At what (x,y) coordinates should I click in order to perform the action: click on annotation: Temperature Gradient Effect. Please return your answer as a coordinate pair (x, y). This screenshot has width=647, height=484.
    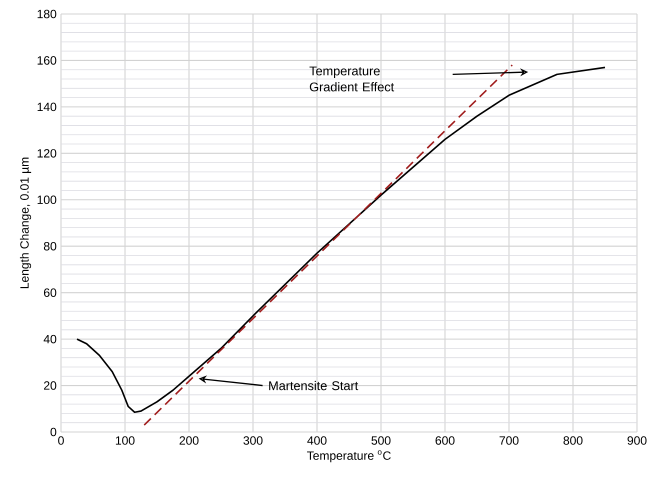
    Looking at the image, I should click on (352, 79).